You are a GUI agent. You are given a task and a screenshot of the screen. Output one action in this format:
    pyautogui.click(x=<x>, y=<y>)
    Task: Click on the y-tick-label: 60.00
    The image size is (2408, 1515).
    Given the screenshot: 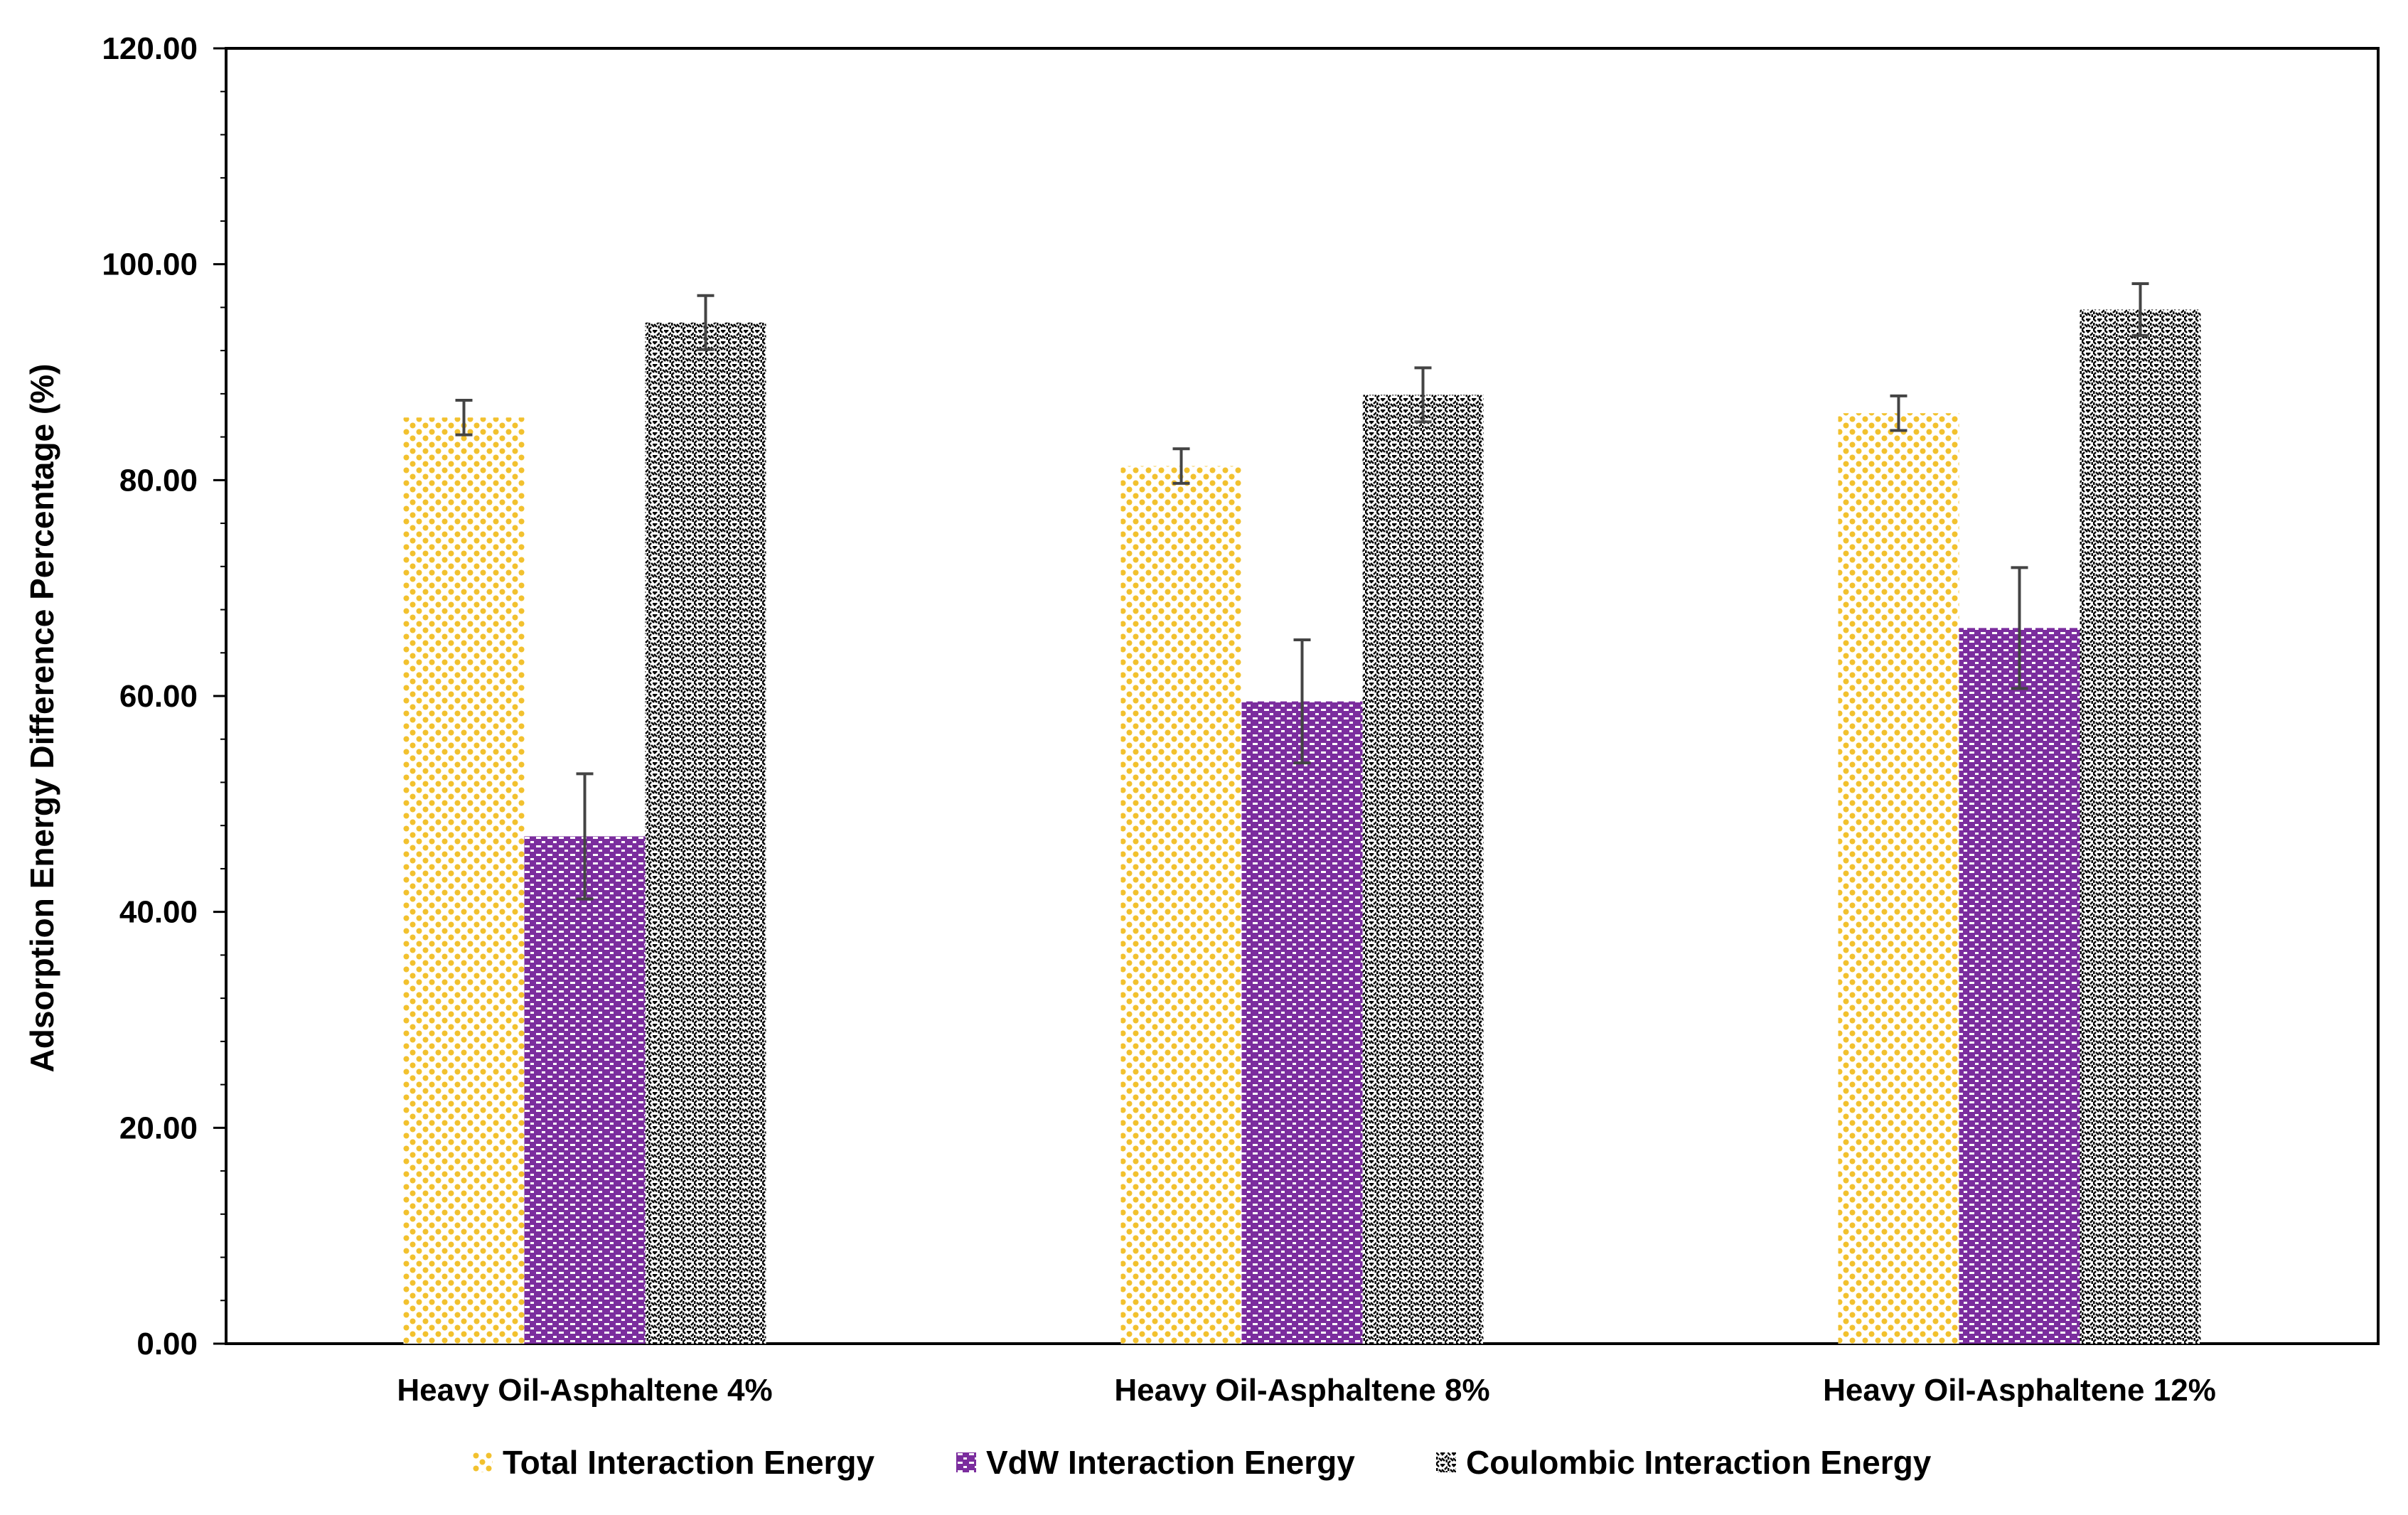 What is the action you would take?
    pyautogui.click(x=158, y=696)
    